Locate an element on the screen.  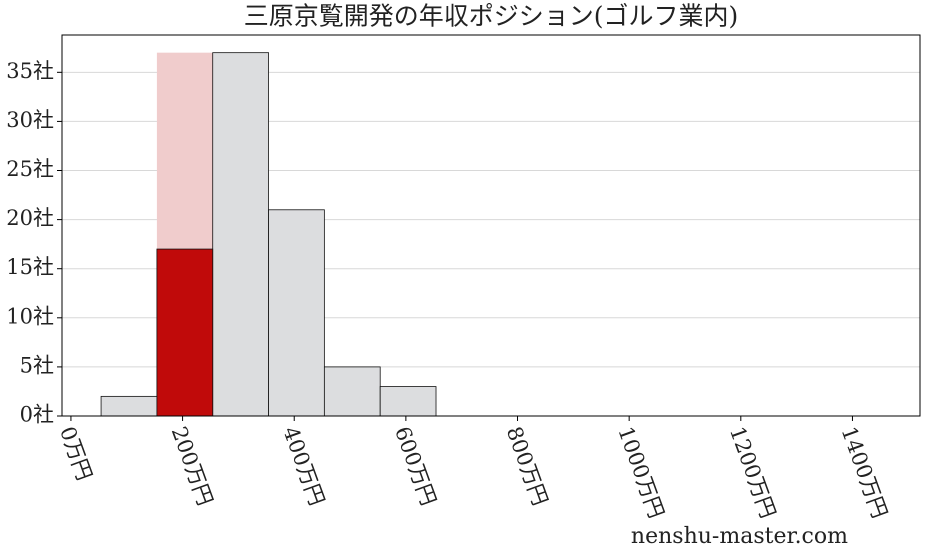
y-tick-label: 5社 is located at coordinates (37, 365).